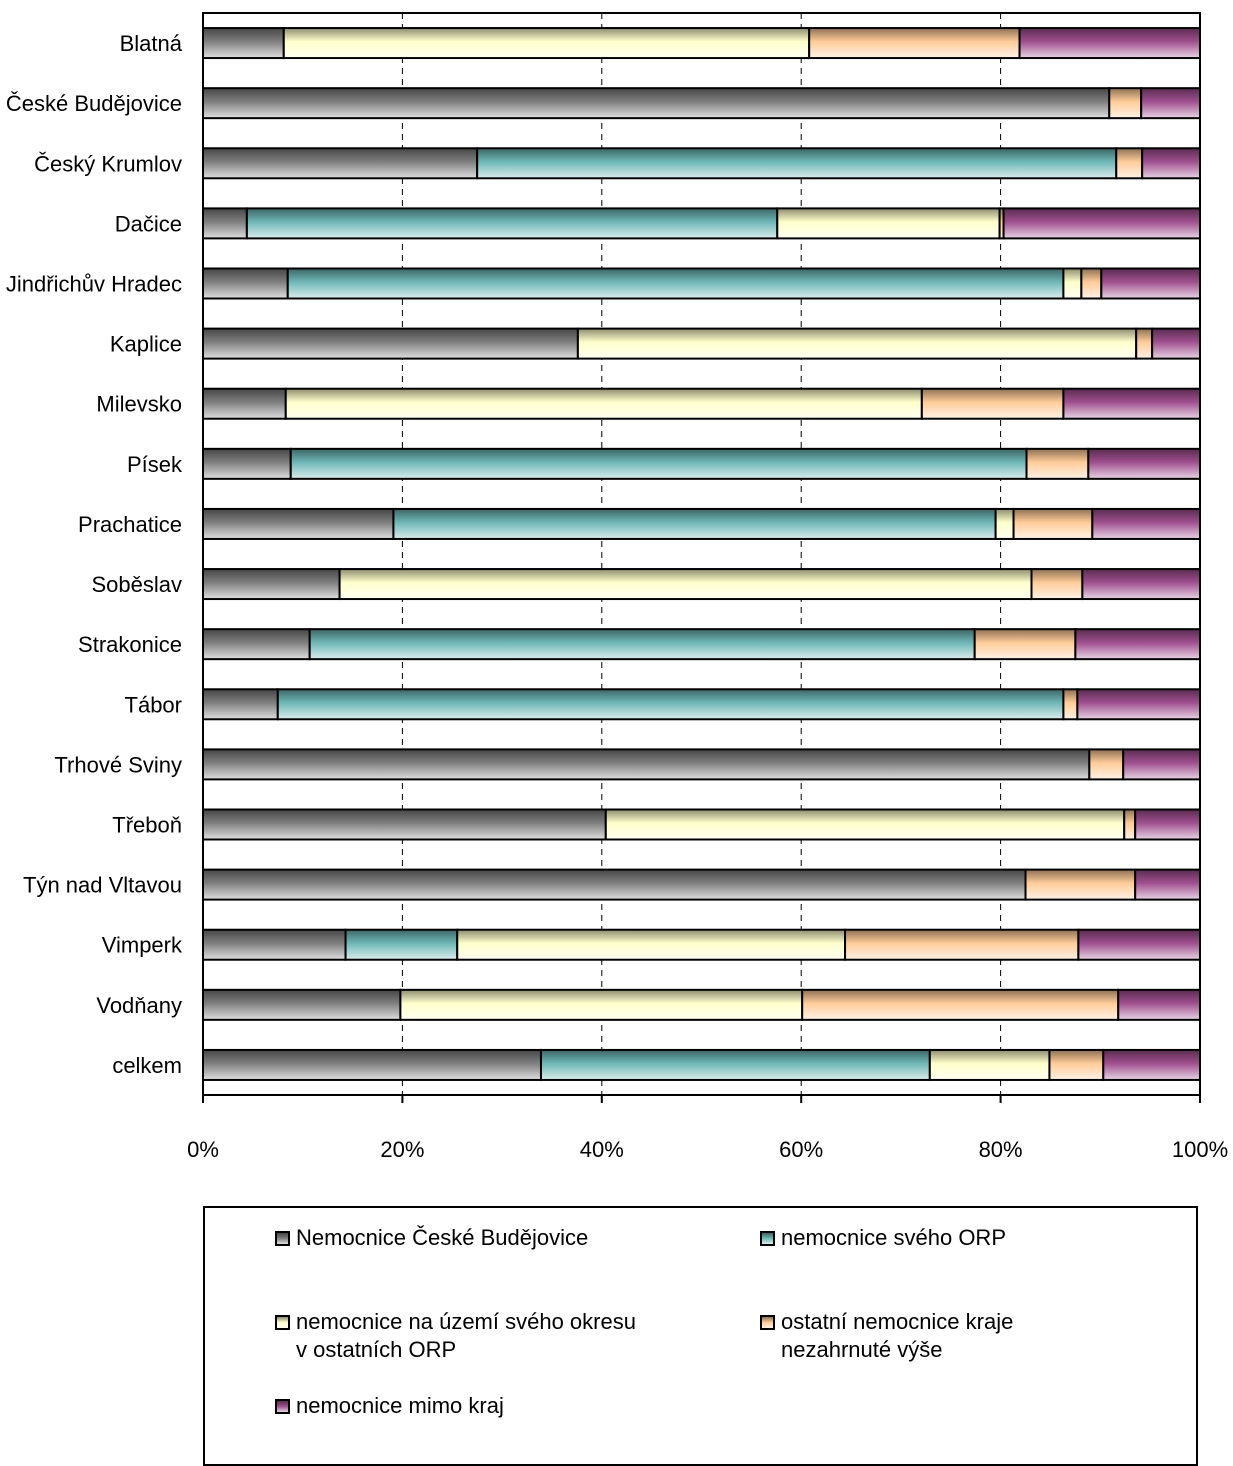 Image resolution: width=1233 pixels, height=1466 pixels. Describe the element at coordinates (148, 223) in the screenshot. I see `category-label: Dačice` at that location.